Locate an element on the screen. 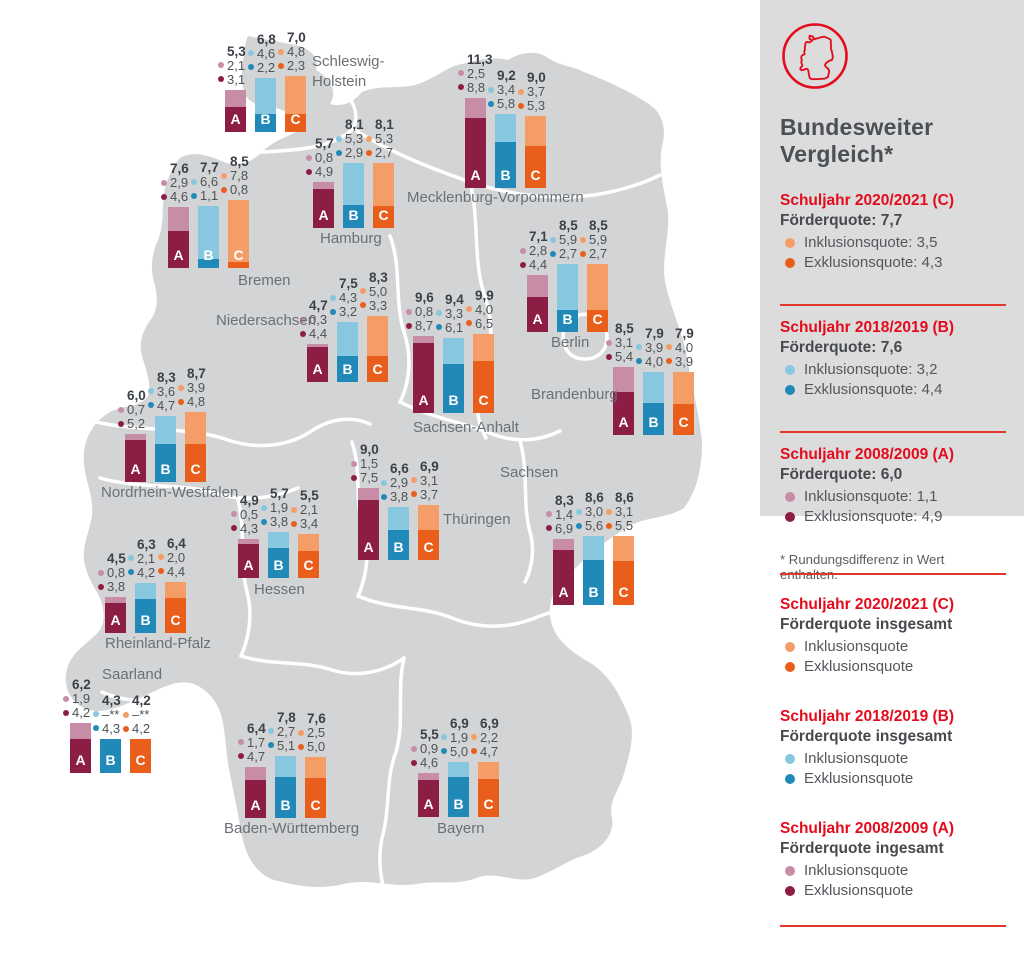  total-quota-label: 9,0 is located at coordinates (536, 77).